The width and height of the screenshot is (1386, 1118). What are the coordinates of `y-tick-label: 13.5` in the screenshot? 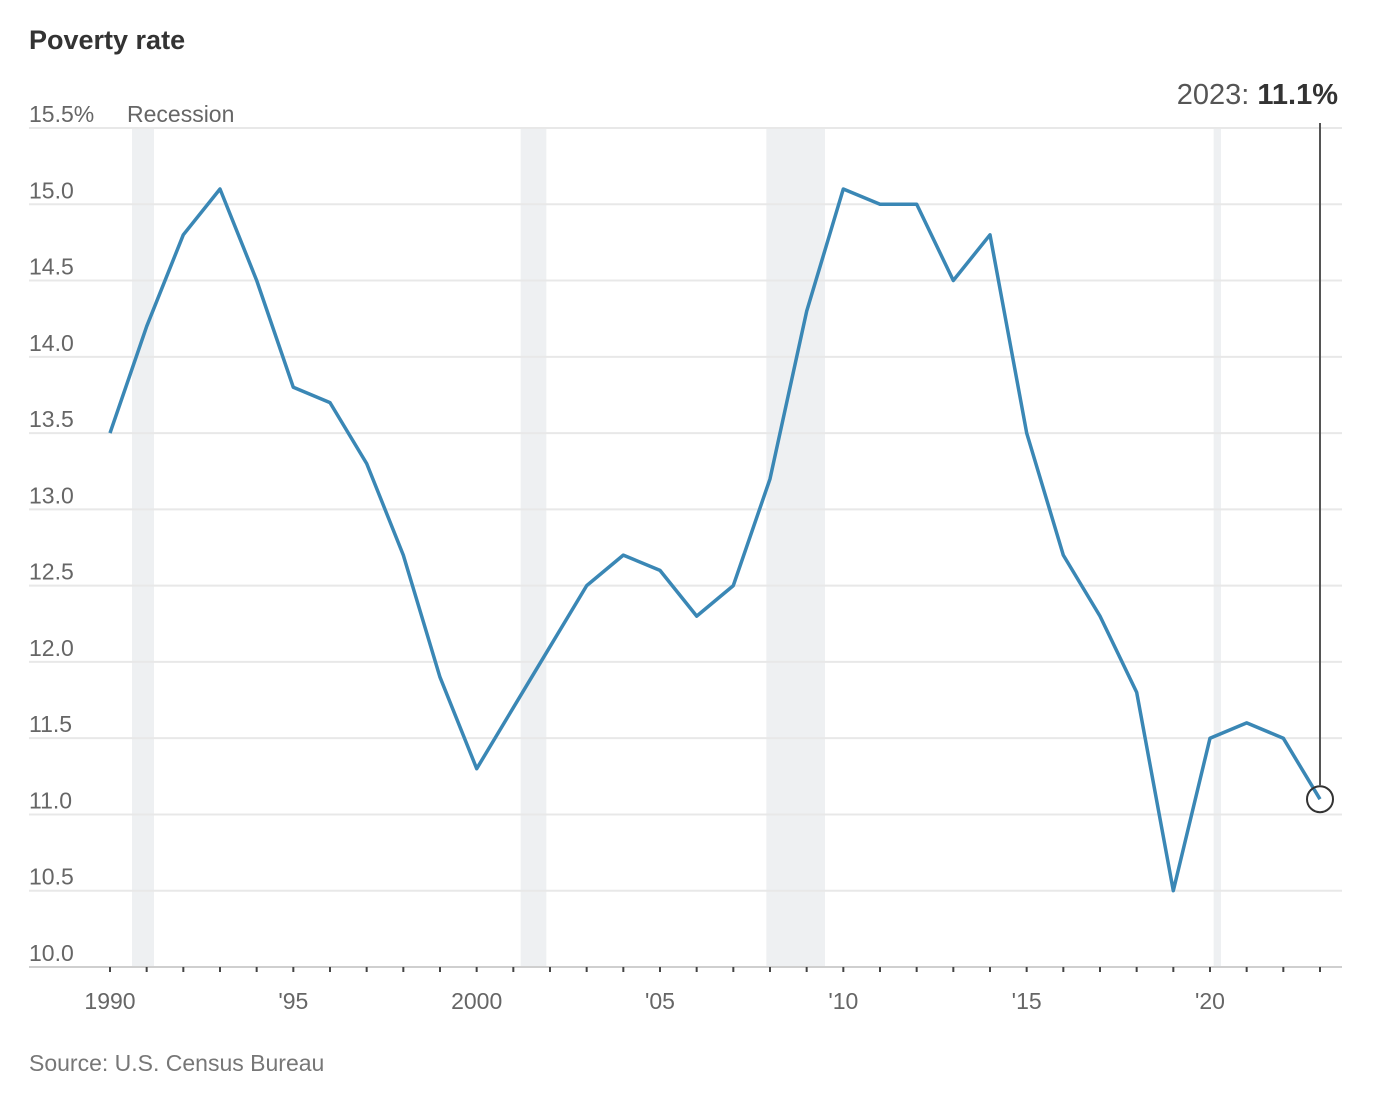 It's located at (51, 419).